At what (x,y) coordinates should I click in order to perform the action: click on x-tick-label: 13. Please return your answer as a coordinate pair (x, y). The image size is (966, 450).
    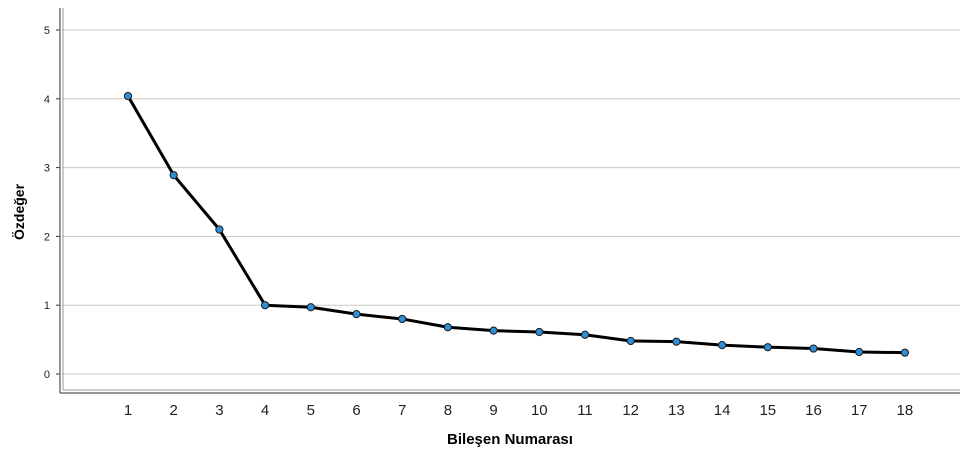
    Looking at the image, I should click on (676, 410).